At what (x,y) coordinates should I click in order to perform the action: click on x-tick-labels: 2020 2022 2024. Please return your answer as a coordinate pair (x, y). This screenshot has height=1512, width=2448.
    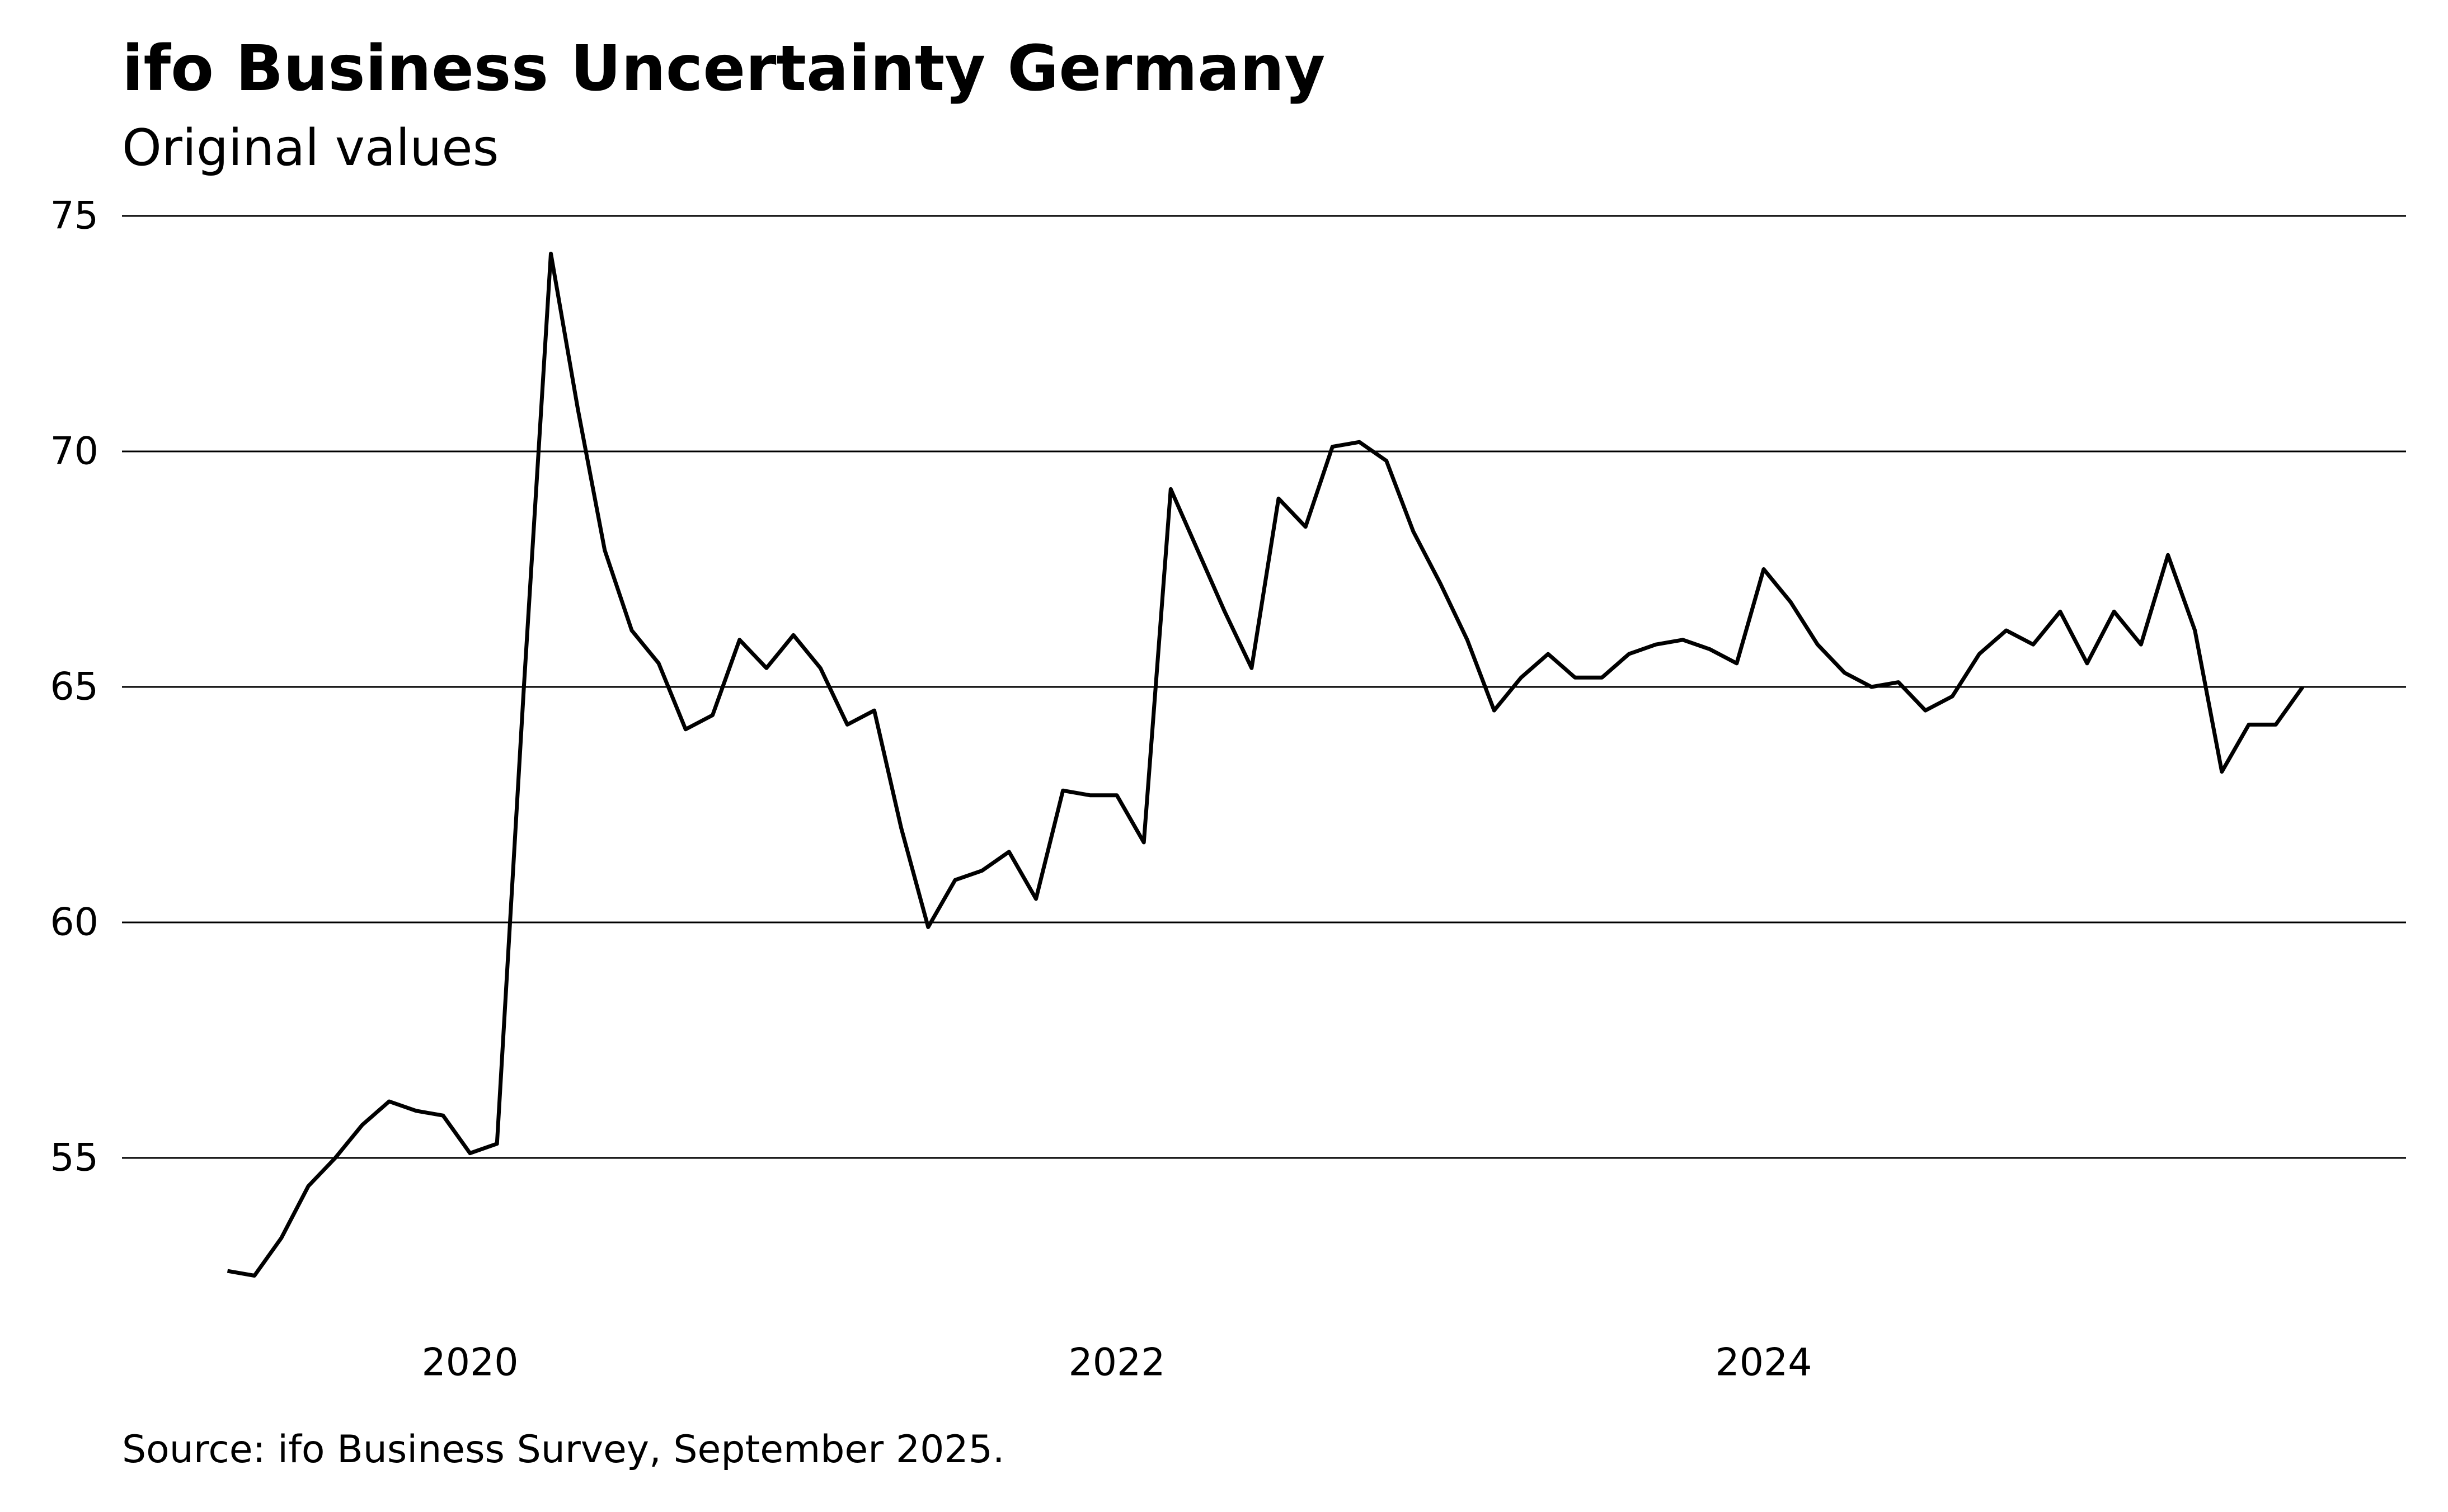
    Looking at the image, I should click on (1116, 1363).